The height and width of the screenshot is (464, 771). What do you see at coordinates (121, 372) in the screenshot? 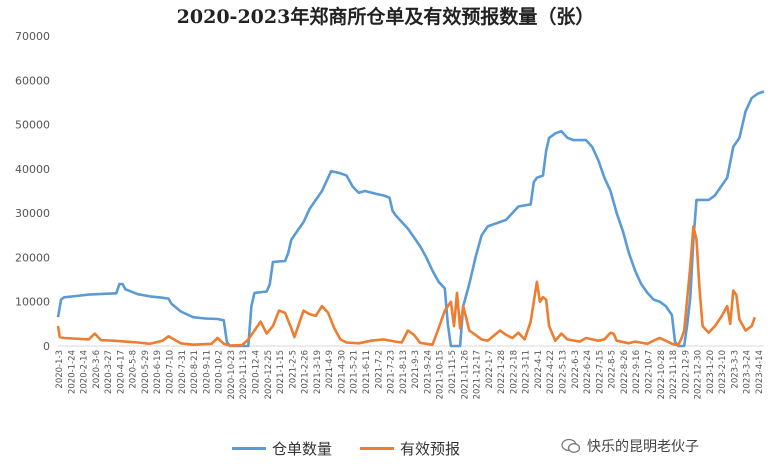
I see `x-tick-label: 2020-4-17` at bounding box center [121, 372].